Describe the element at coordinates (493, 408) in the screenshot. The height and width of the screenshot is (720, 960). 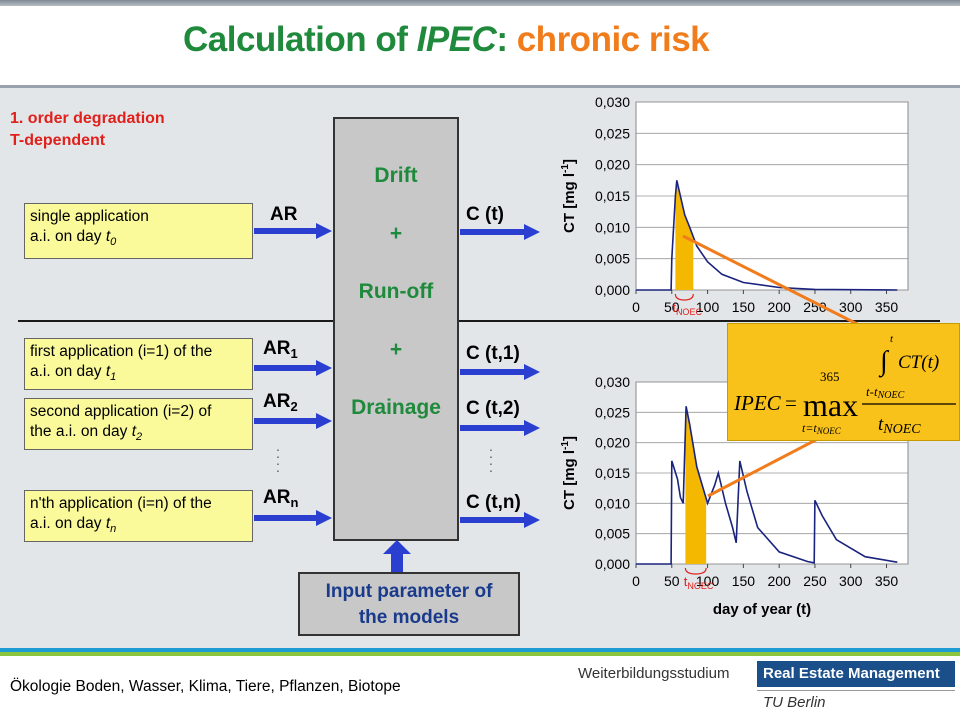
I see `label-ct2: C (t,2)` at that location.